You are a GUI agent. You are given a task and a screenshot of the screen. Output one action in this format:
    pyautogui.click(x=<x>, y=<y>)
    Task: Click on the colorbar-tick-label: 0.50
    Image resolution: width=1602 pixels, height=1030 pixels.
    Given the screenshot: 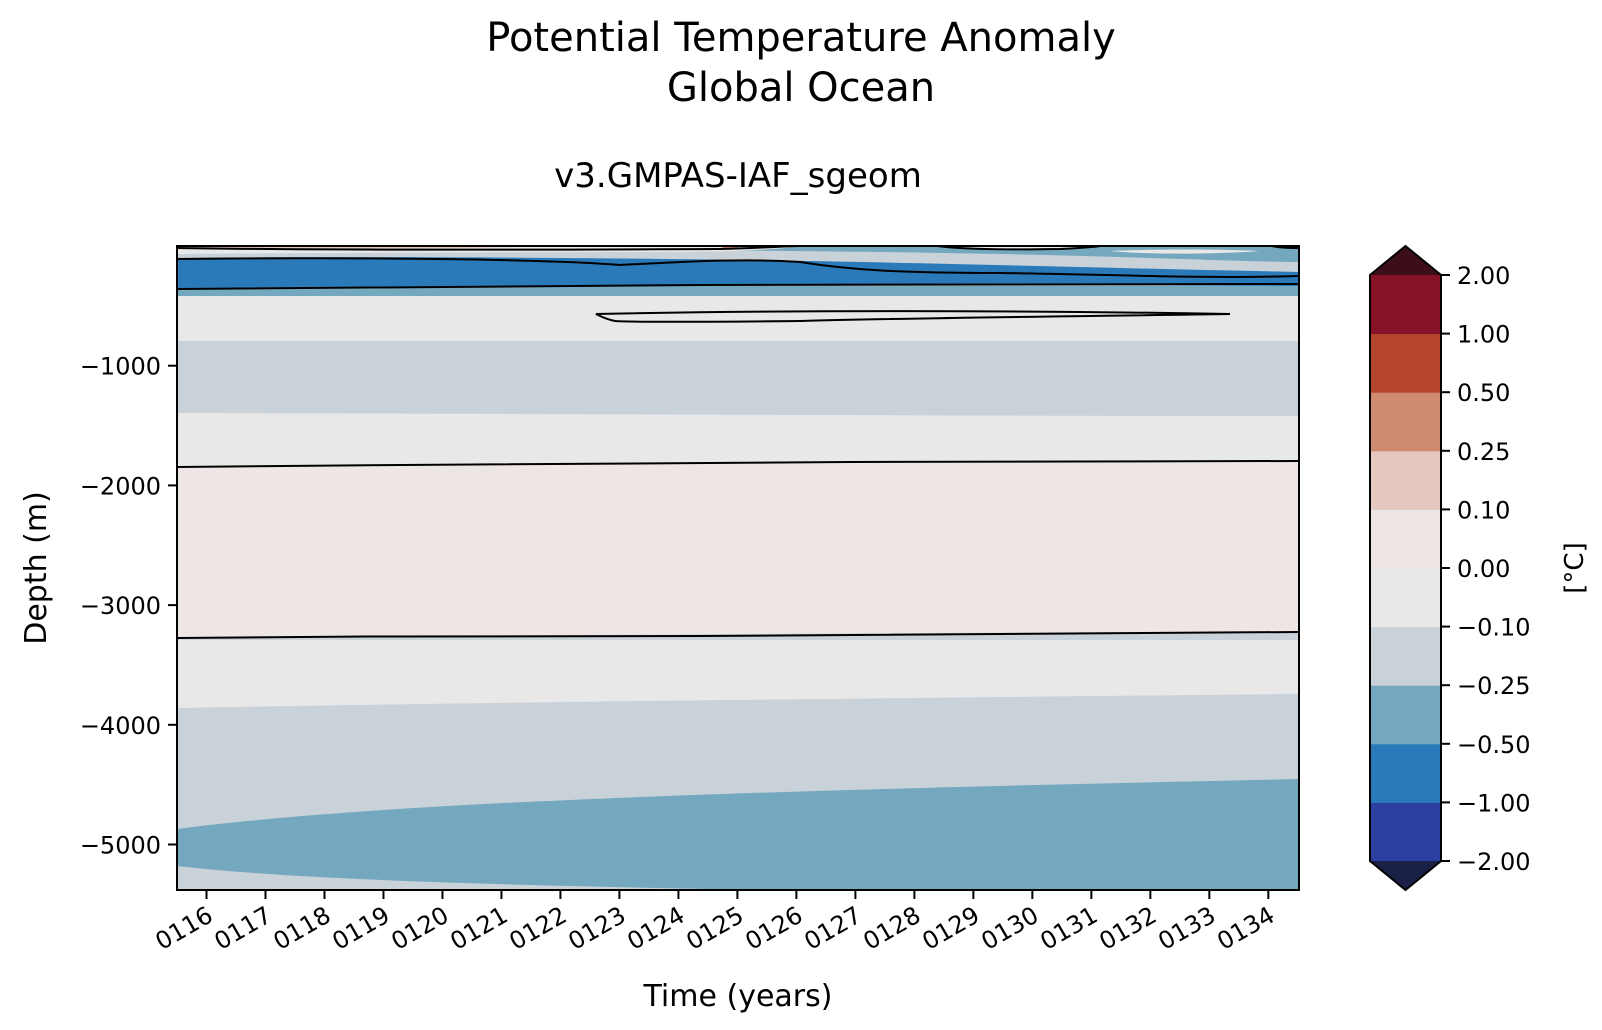 What is the action you would take?
    pyautogui.click(x=1483, y=393)
    